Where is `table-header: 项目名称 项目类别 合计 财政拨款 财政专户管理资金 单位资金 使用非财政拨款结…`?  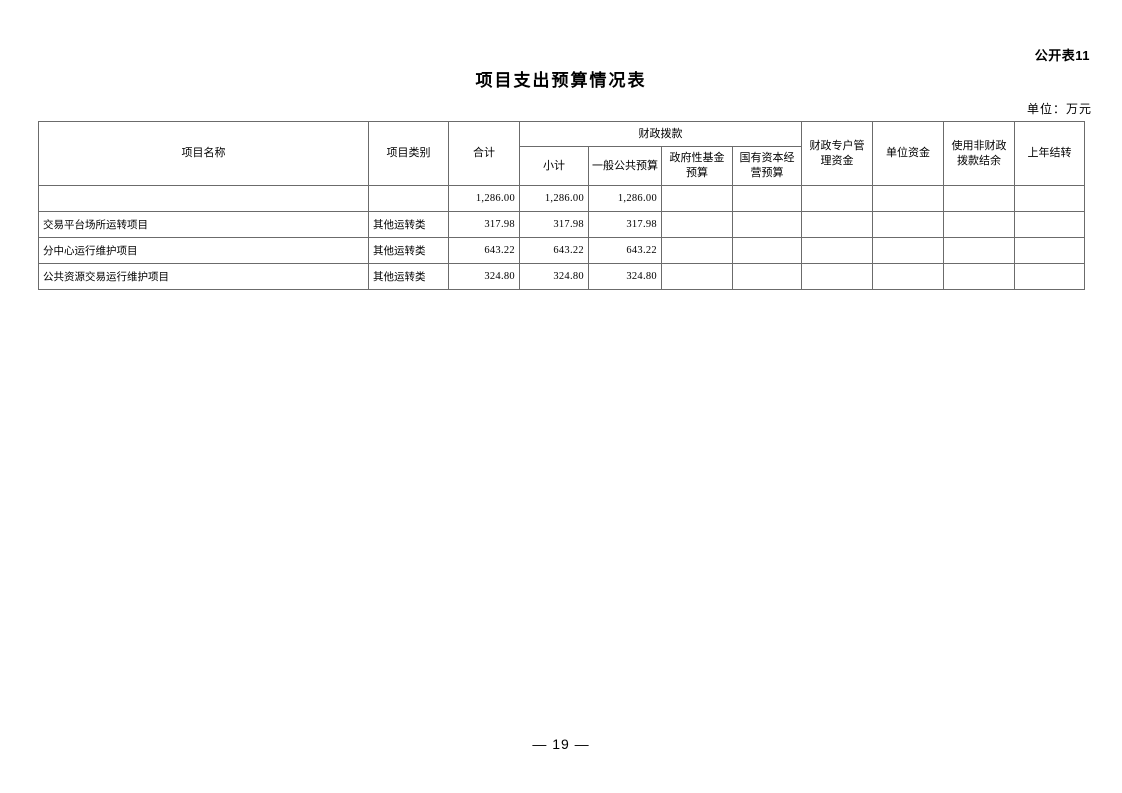
table-header: 项目名称 项目类别 合计 财政拨款 财政专户管理资金 单位资金 使用非财政拨款结… is located at coordinates (561, 153).